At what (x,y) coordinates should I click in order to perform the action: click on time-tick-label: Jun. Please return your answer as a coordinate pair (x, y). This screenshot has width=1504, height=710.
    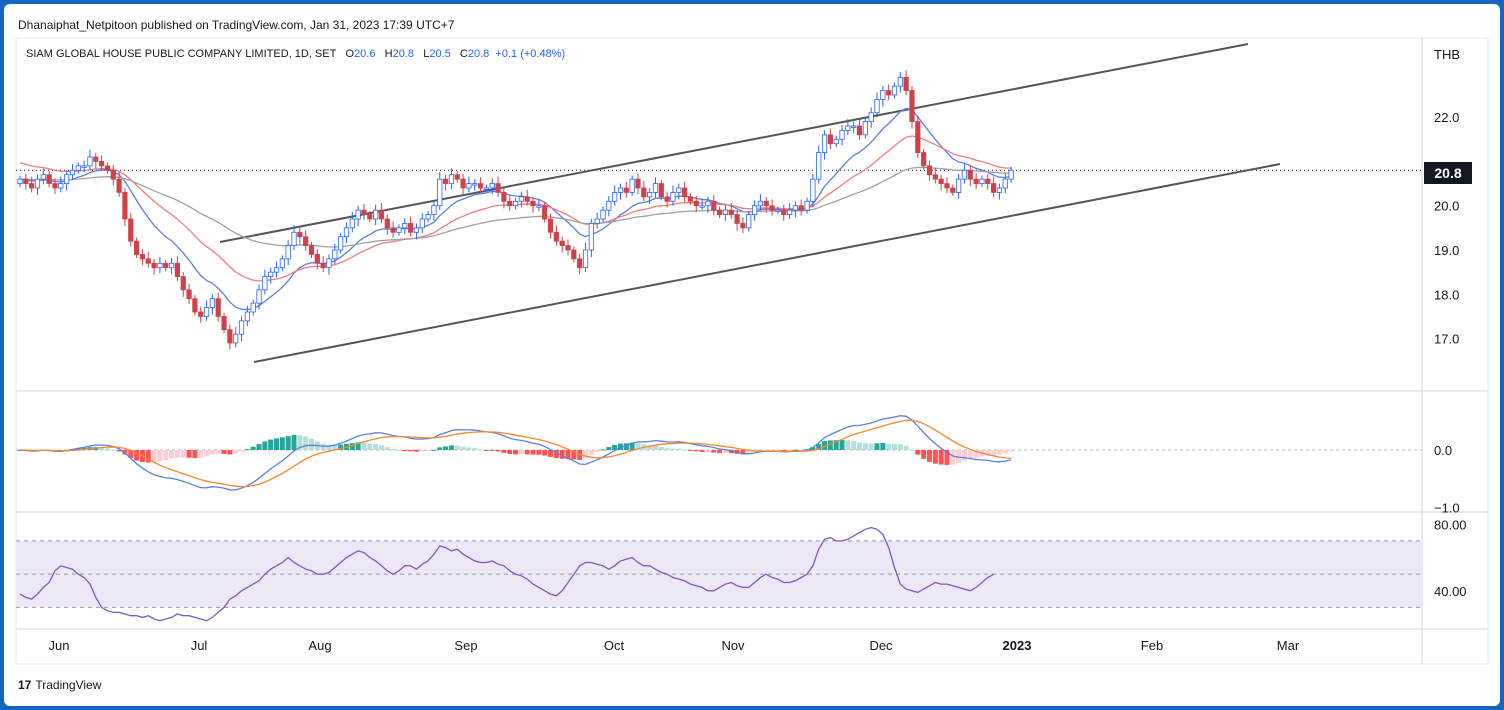
    Looking at the image, I should click on (59, 645).